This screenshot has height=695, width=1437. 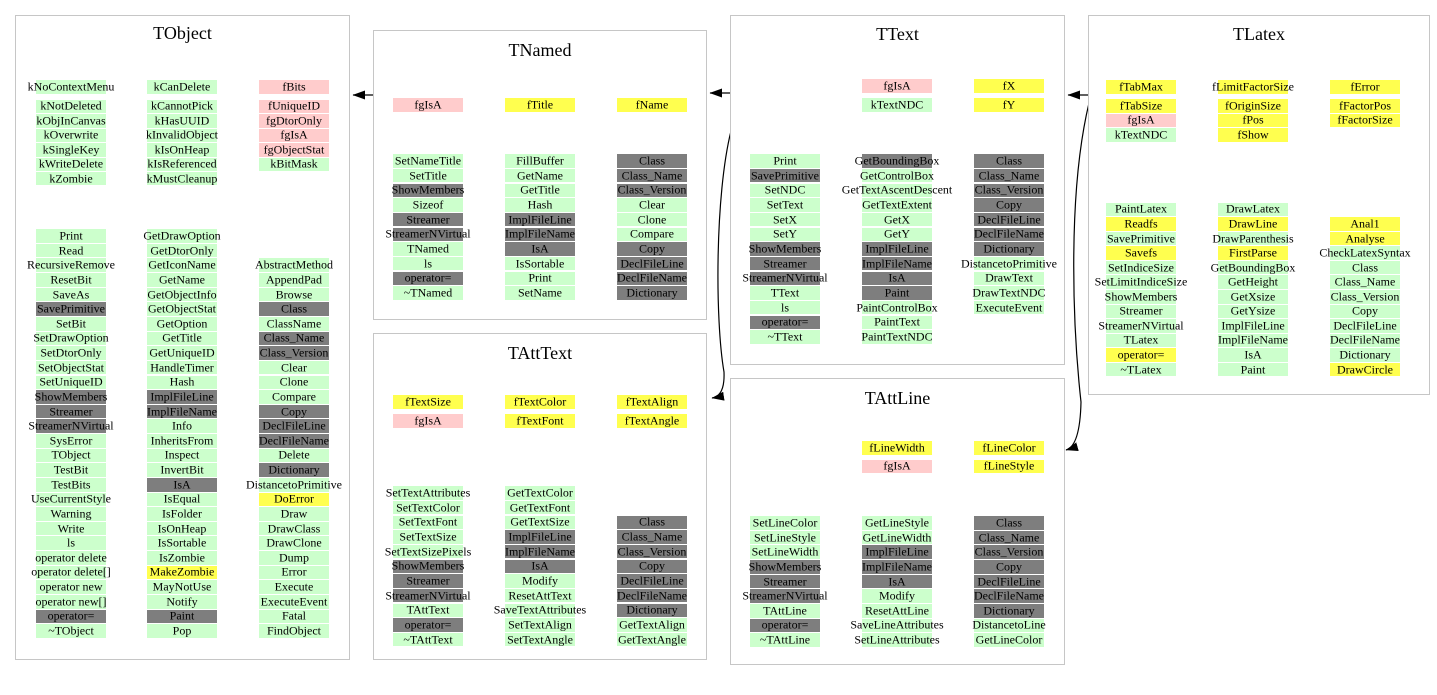 What do you see at coordinates (71, 87) in the screenshot?
I see `field-cell: kNoContextMenu` at bounding box center [71, 87].